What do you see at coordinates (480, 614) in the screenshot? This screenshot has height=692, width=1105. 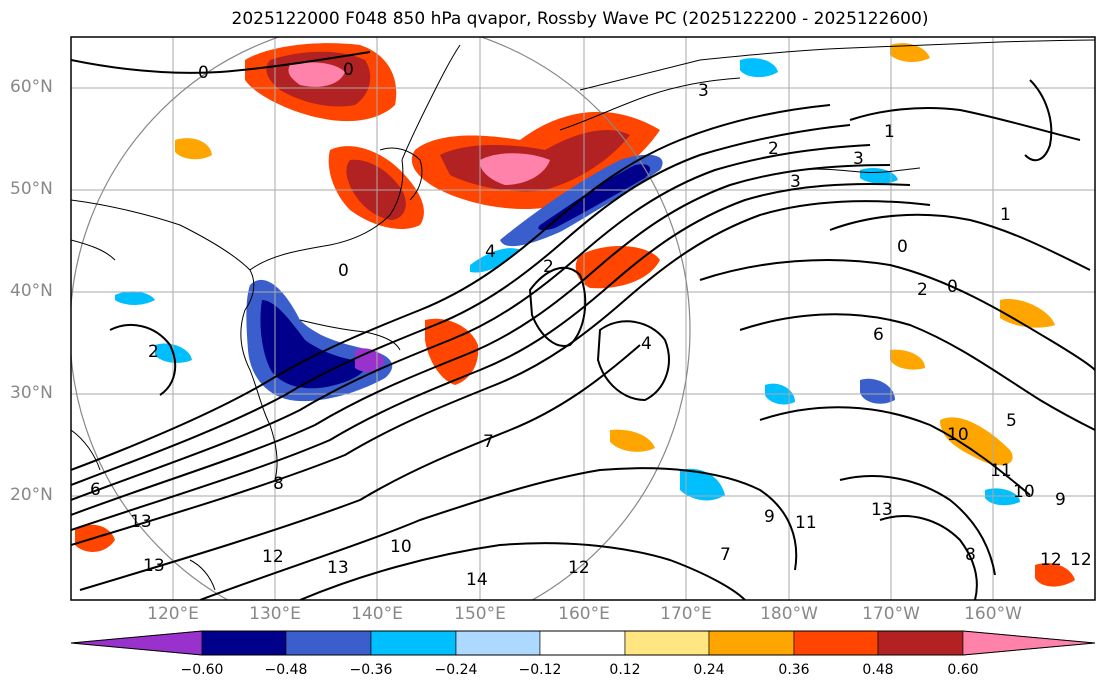 I see `lon-label-150e: 150°E` at bounding box center [480, 614].